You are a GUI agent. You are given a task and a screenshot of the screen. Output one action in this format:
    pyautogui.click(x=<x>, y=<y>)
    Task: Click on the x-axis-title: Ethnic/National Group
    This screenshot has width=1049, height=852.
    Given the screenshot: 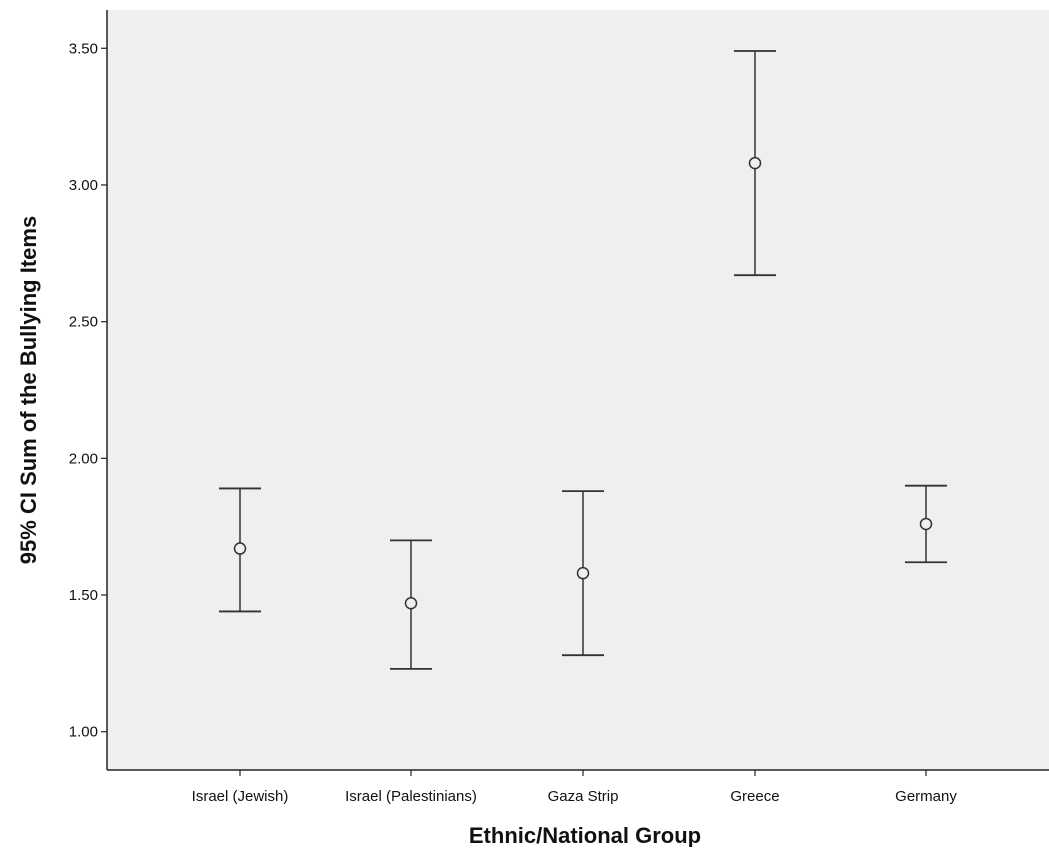 What is the action you would take?
    pyautogui.click(x=585, y=835)
    